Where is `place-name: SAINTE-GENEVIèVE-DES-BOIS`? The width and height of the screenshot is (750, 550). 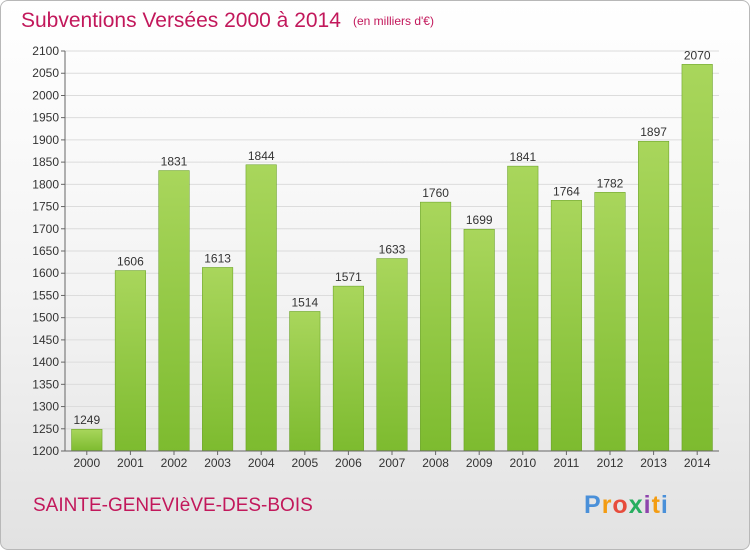 place-name: SAINTE-GENEVIèVE-DES-BOIS is located at coordinates (173, 505).